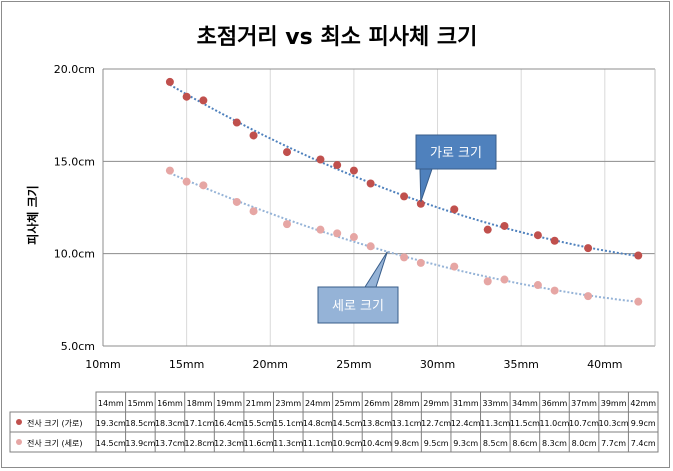 The image size is (673, 471). What do you see at coordinates (348, 403) in the screenshot?
I see `table-header-cell: 25mm` at bounding box center [348, 403].